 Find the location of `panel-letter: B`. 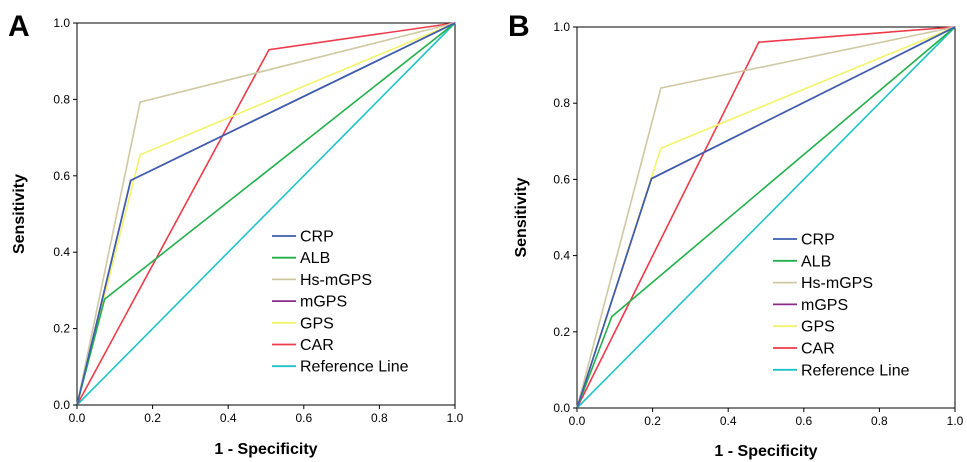

panel-letter: B is located at coordinates (519, 26).